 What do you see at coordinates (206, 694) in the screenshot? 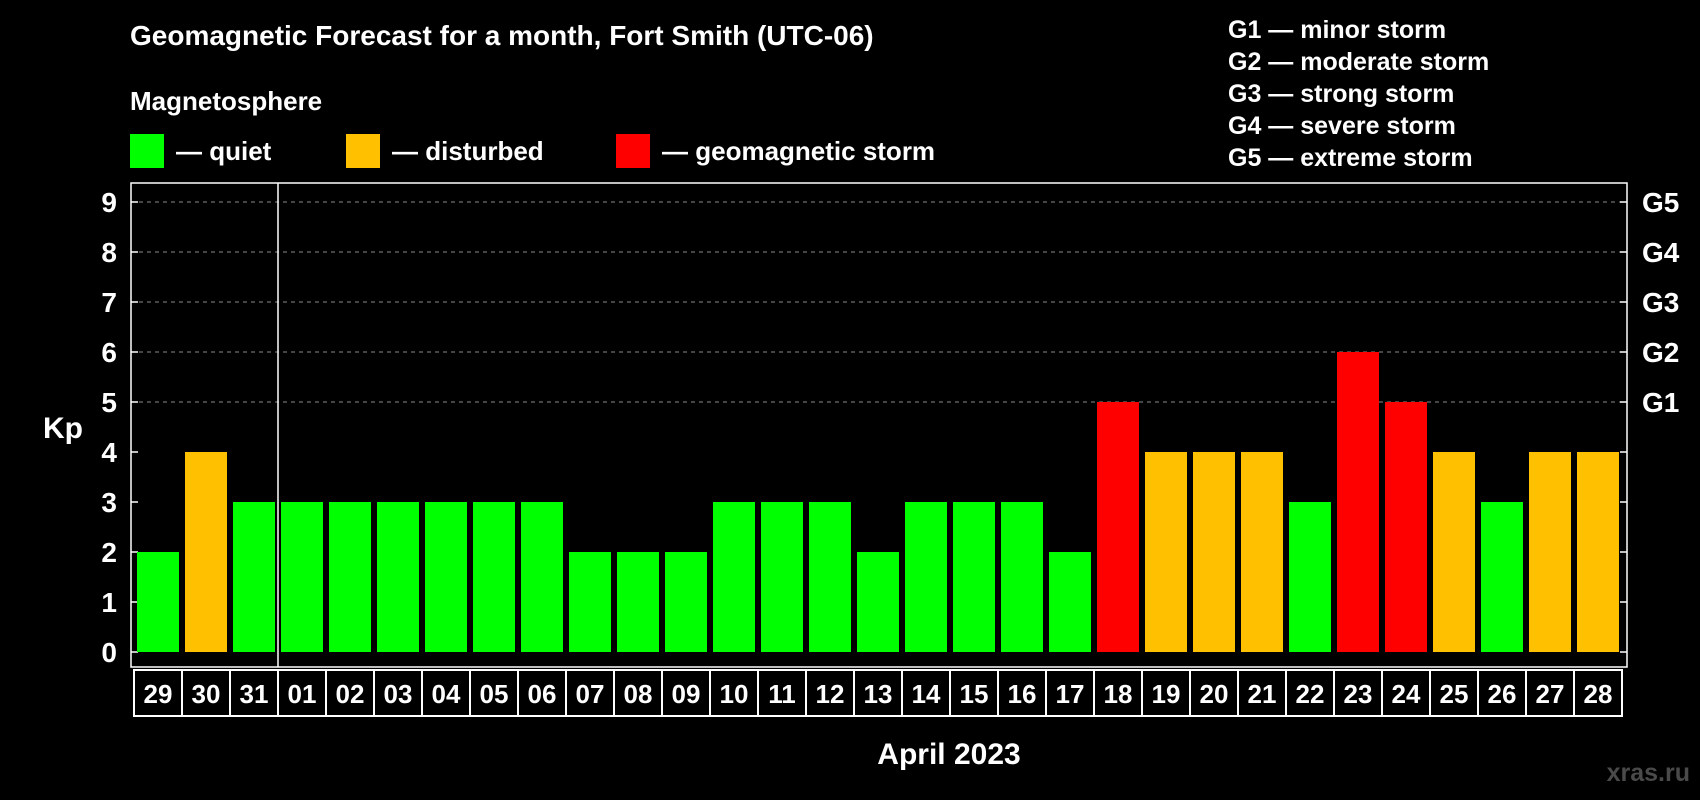
I see `date-label: 30` at bounding box center [206, 694].